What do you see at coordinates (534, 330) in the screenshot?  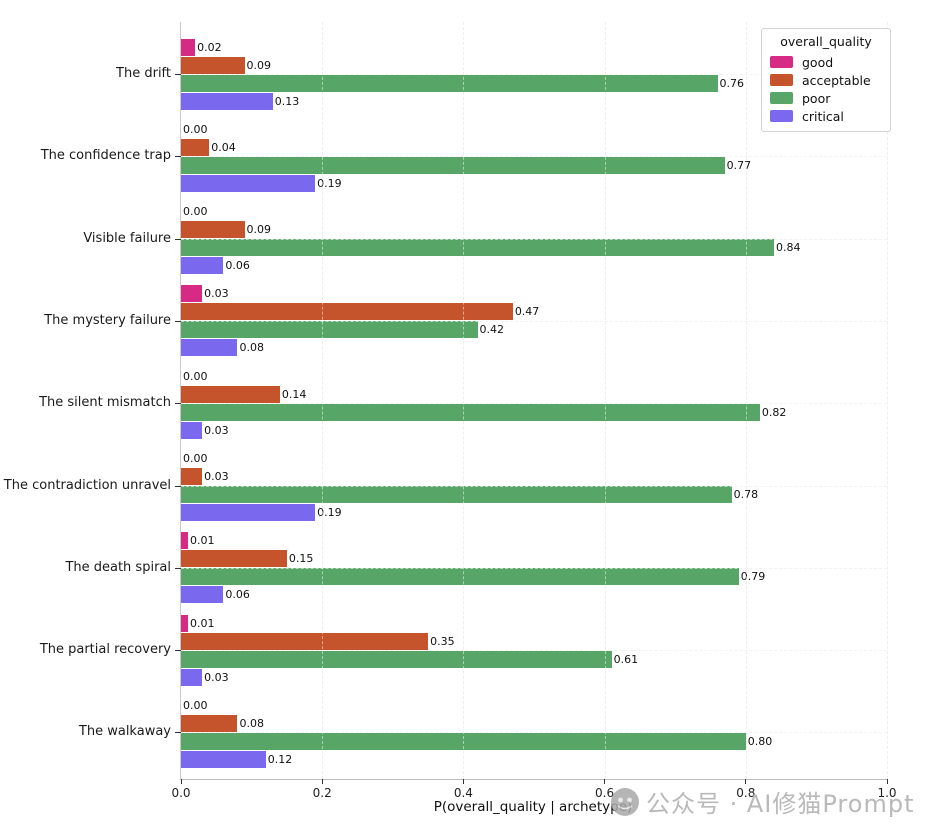 I see `bar-row: 0.42` at bounding box center [534, 330].